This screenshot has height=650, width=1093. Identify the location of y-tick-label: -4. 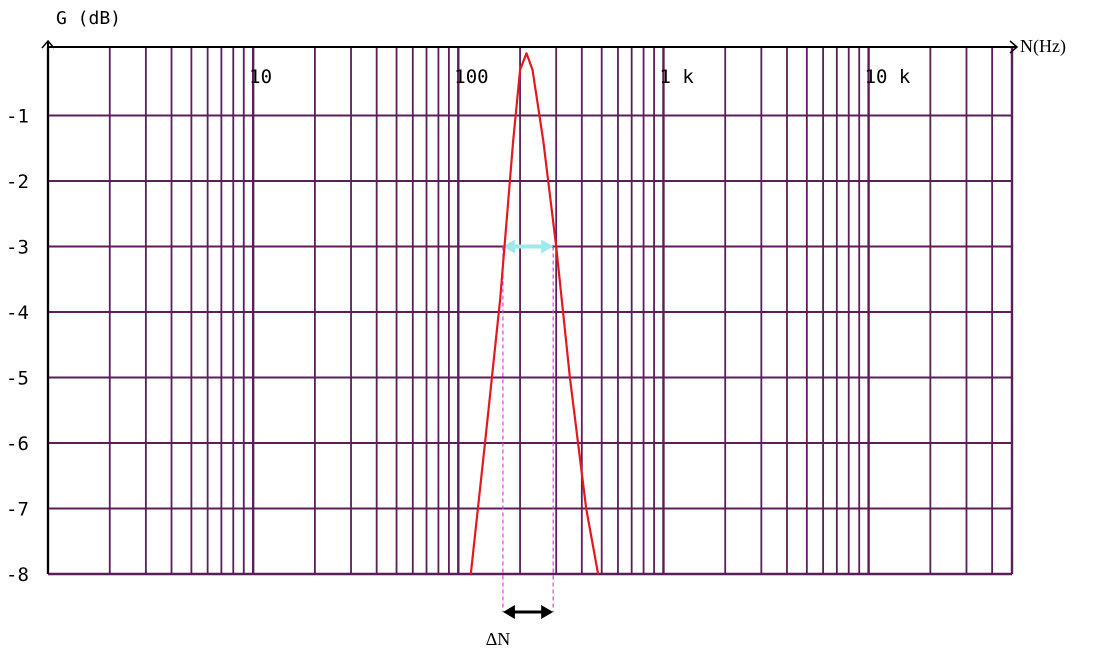
(17, 313).